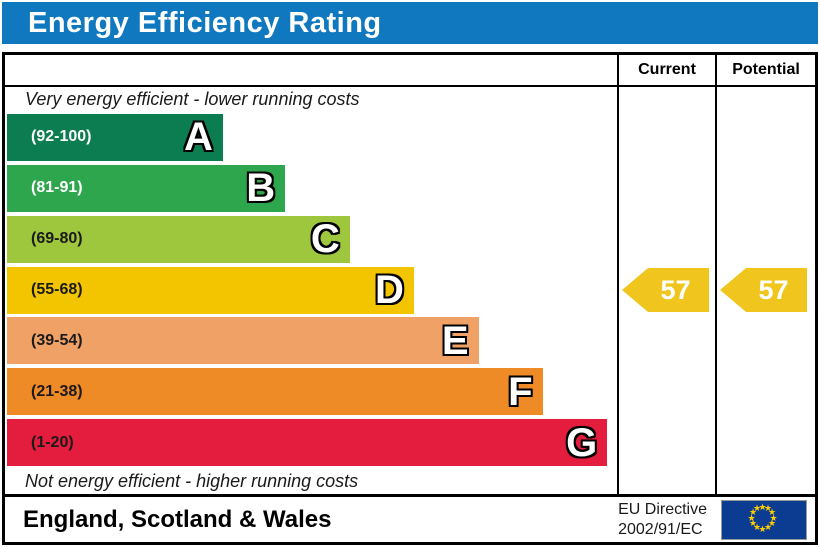 The width and height of the screenshot is (820, 547). I want to click on current-rating-arrow: 57, so click(665, 290).